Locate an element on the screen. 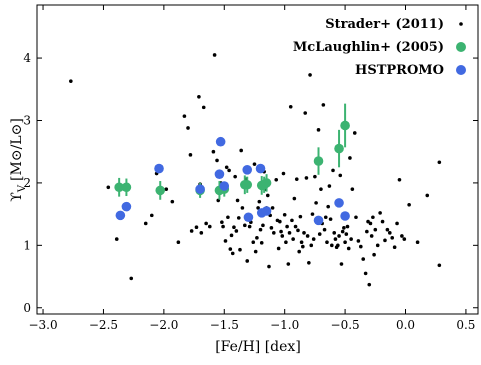 This screenshot has width=481, height=365. y-axis-label: ϒV [M⊙/L⊙] is located at coordinates (18, 160).